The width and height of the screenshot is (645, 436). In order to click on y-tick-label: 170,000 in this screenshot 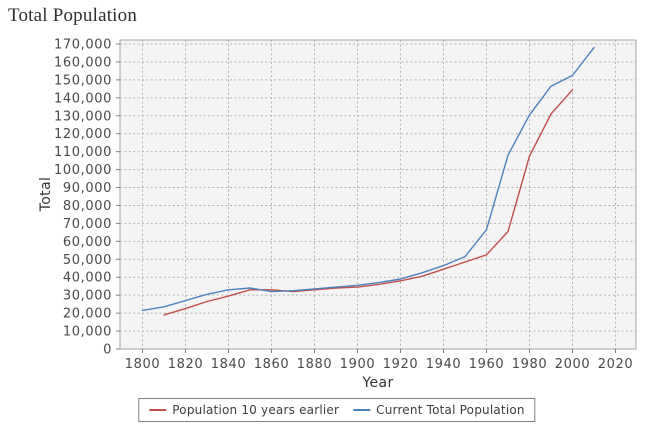, I will do `click(83, 45)`.